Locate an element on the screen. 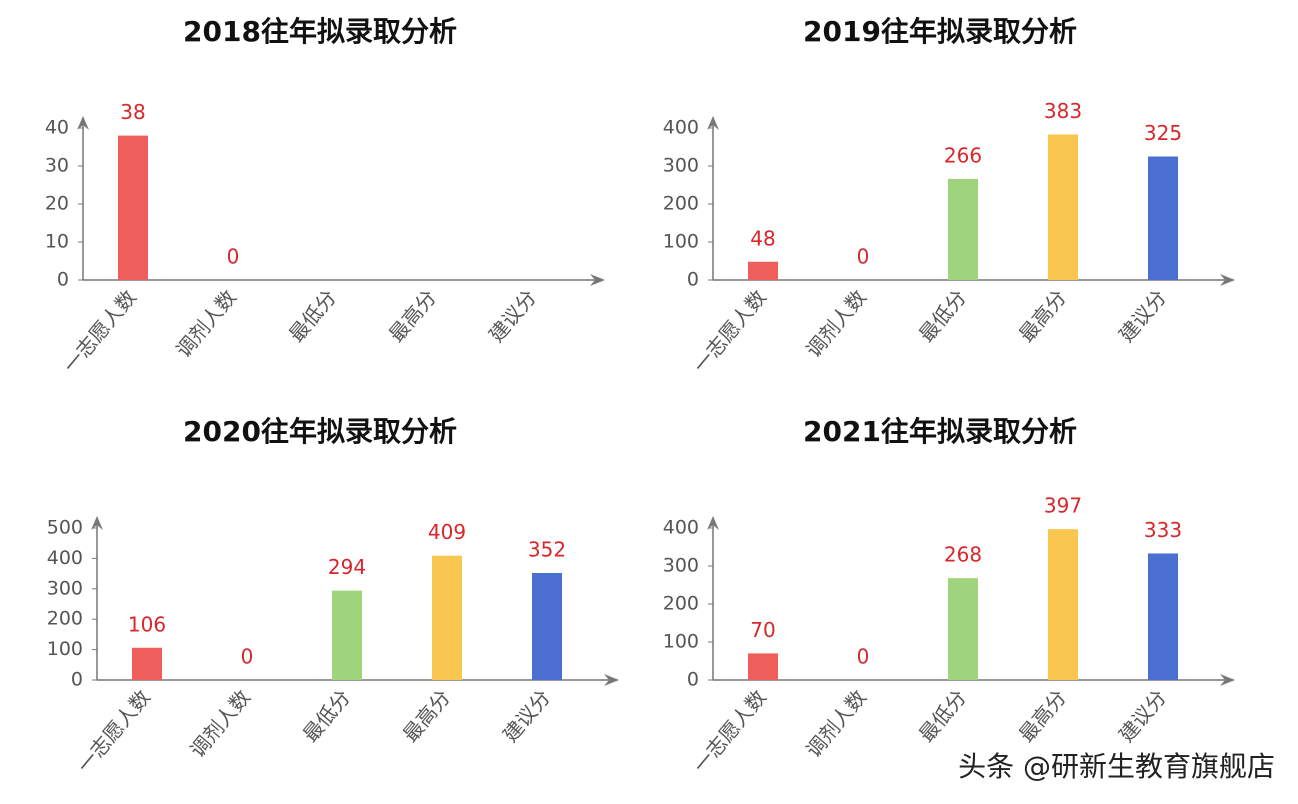  value-label: 294 is located at coordinates (347, 567).